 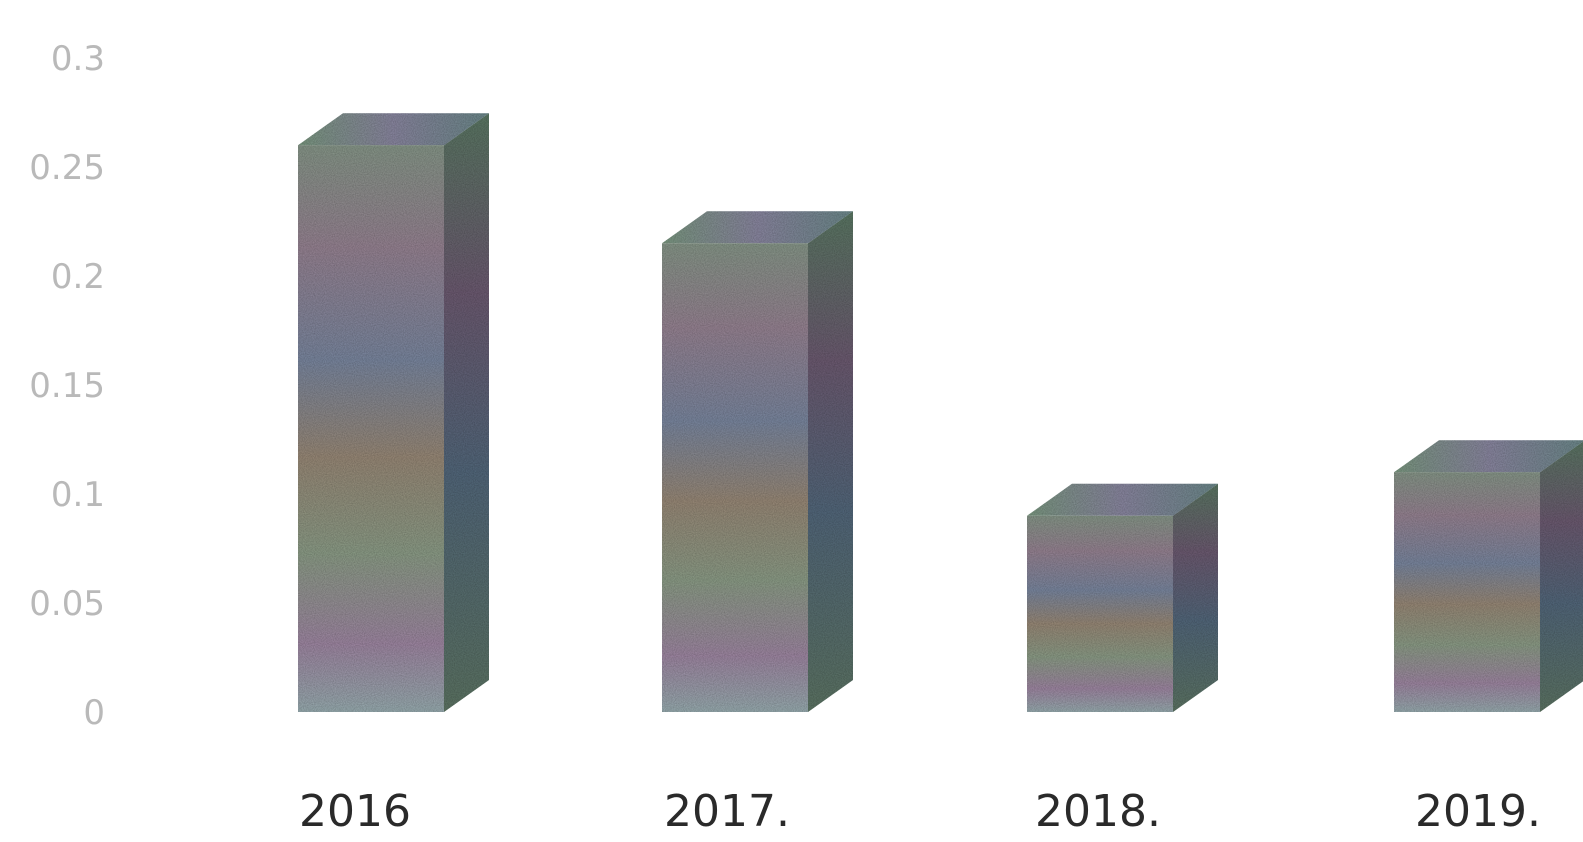 I want to click on x-tick-label: 2019., so click(x=1478, y=811).